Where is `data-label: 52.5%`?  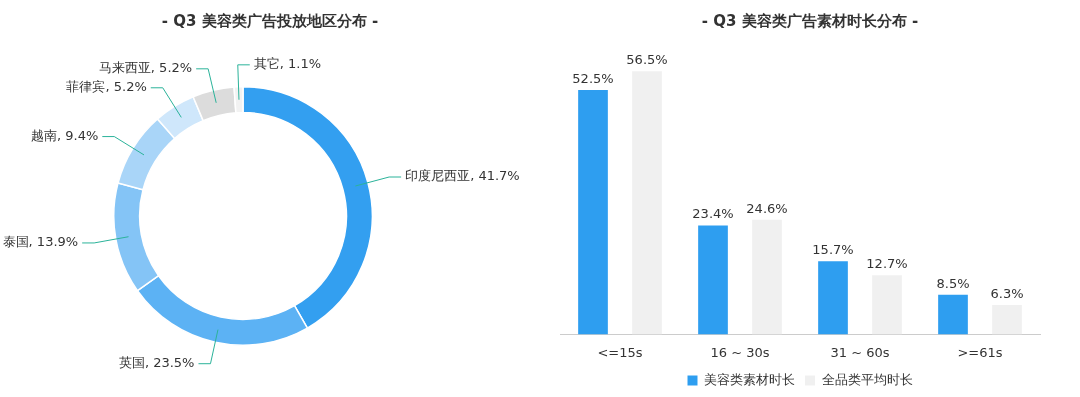 data-label: 52.5% is located at coordinates (593, 78).